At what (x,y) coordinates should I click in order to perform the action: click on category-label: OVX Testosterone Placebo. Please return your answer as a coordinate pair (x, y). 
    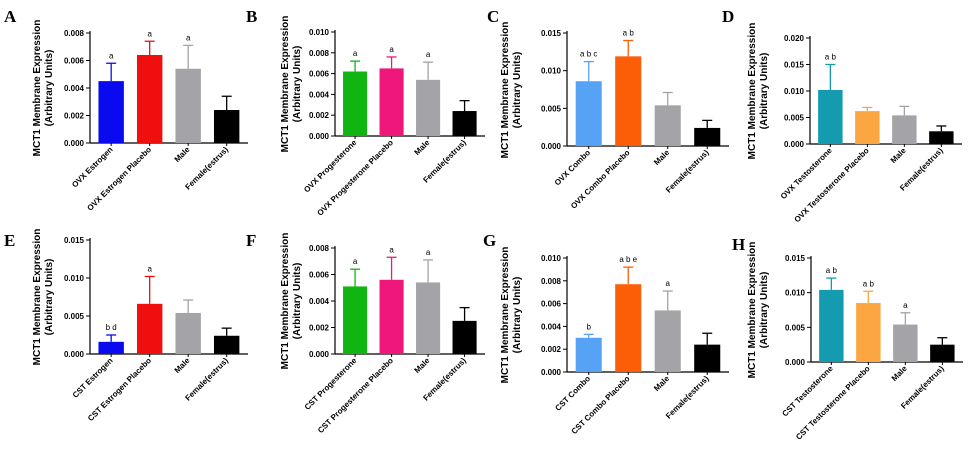
    Looking at the image, I should click on (832, 185).